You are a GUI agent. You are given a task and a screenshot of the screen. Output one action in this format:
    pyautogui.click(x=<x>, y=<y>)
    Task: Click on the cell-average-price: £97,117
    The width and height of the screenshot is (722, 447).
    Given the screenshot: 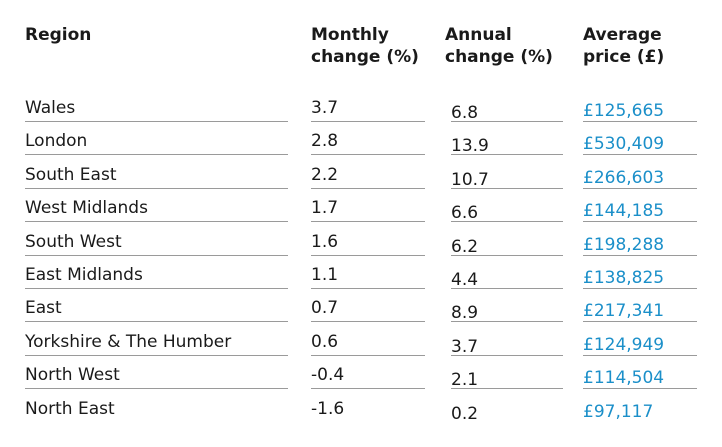 What is the action you would take?
    pyautogui.click(x=618, y=411)
    